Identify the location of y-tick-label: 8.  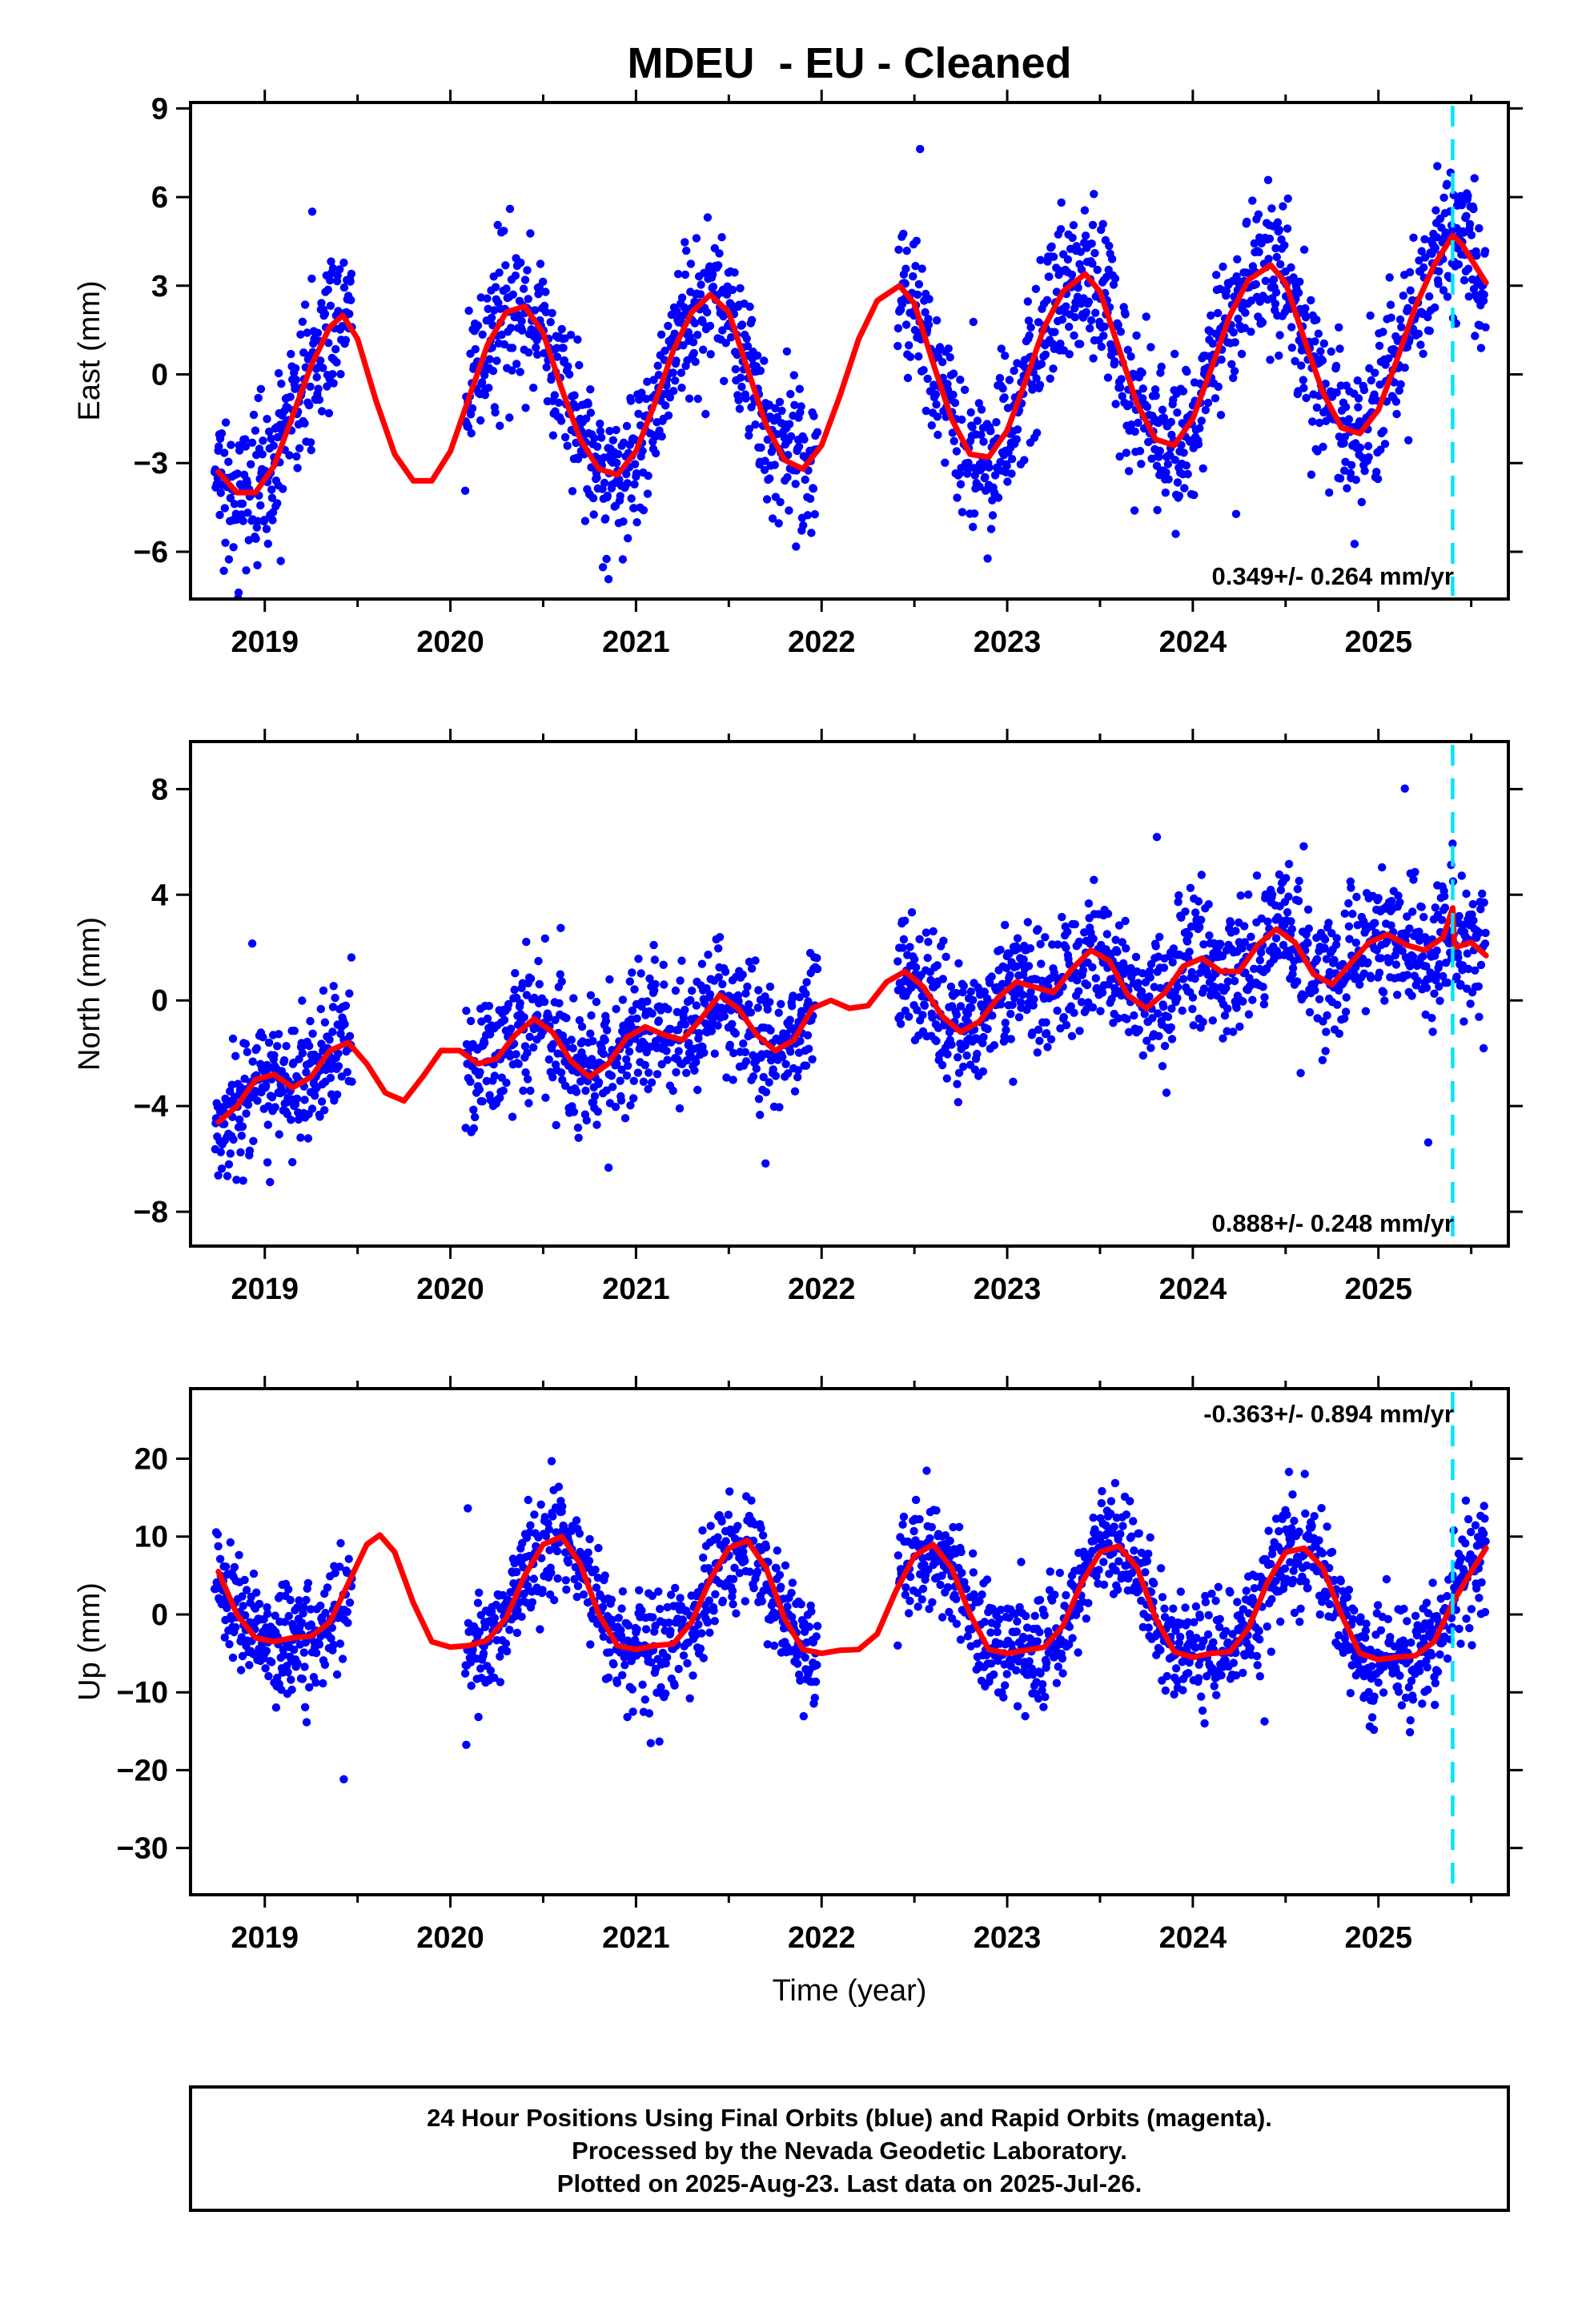
(159, 789).